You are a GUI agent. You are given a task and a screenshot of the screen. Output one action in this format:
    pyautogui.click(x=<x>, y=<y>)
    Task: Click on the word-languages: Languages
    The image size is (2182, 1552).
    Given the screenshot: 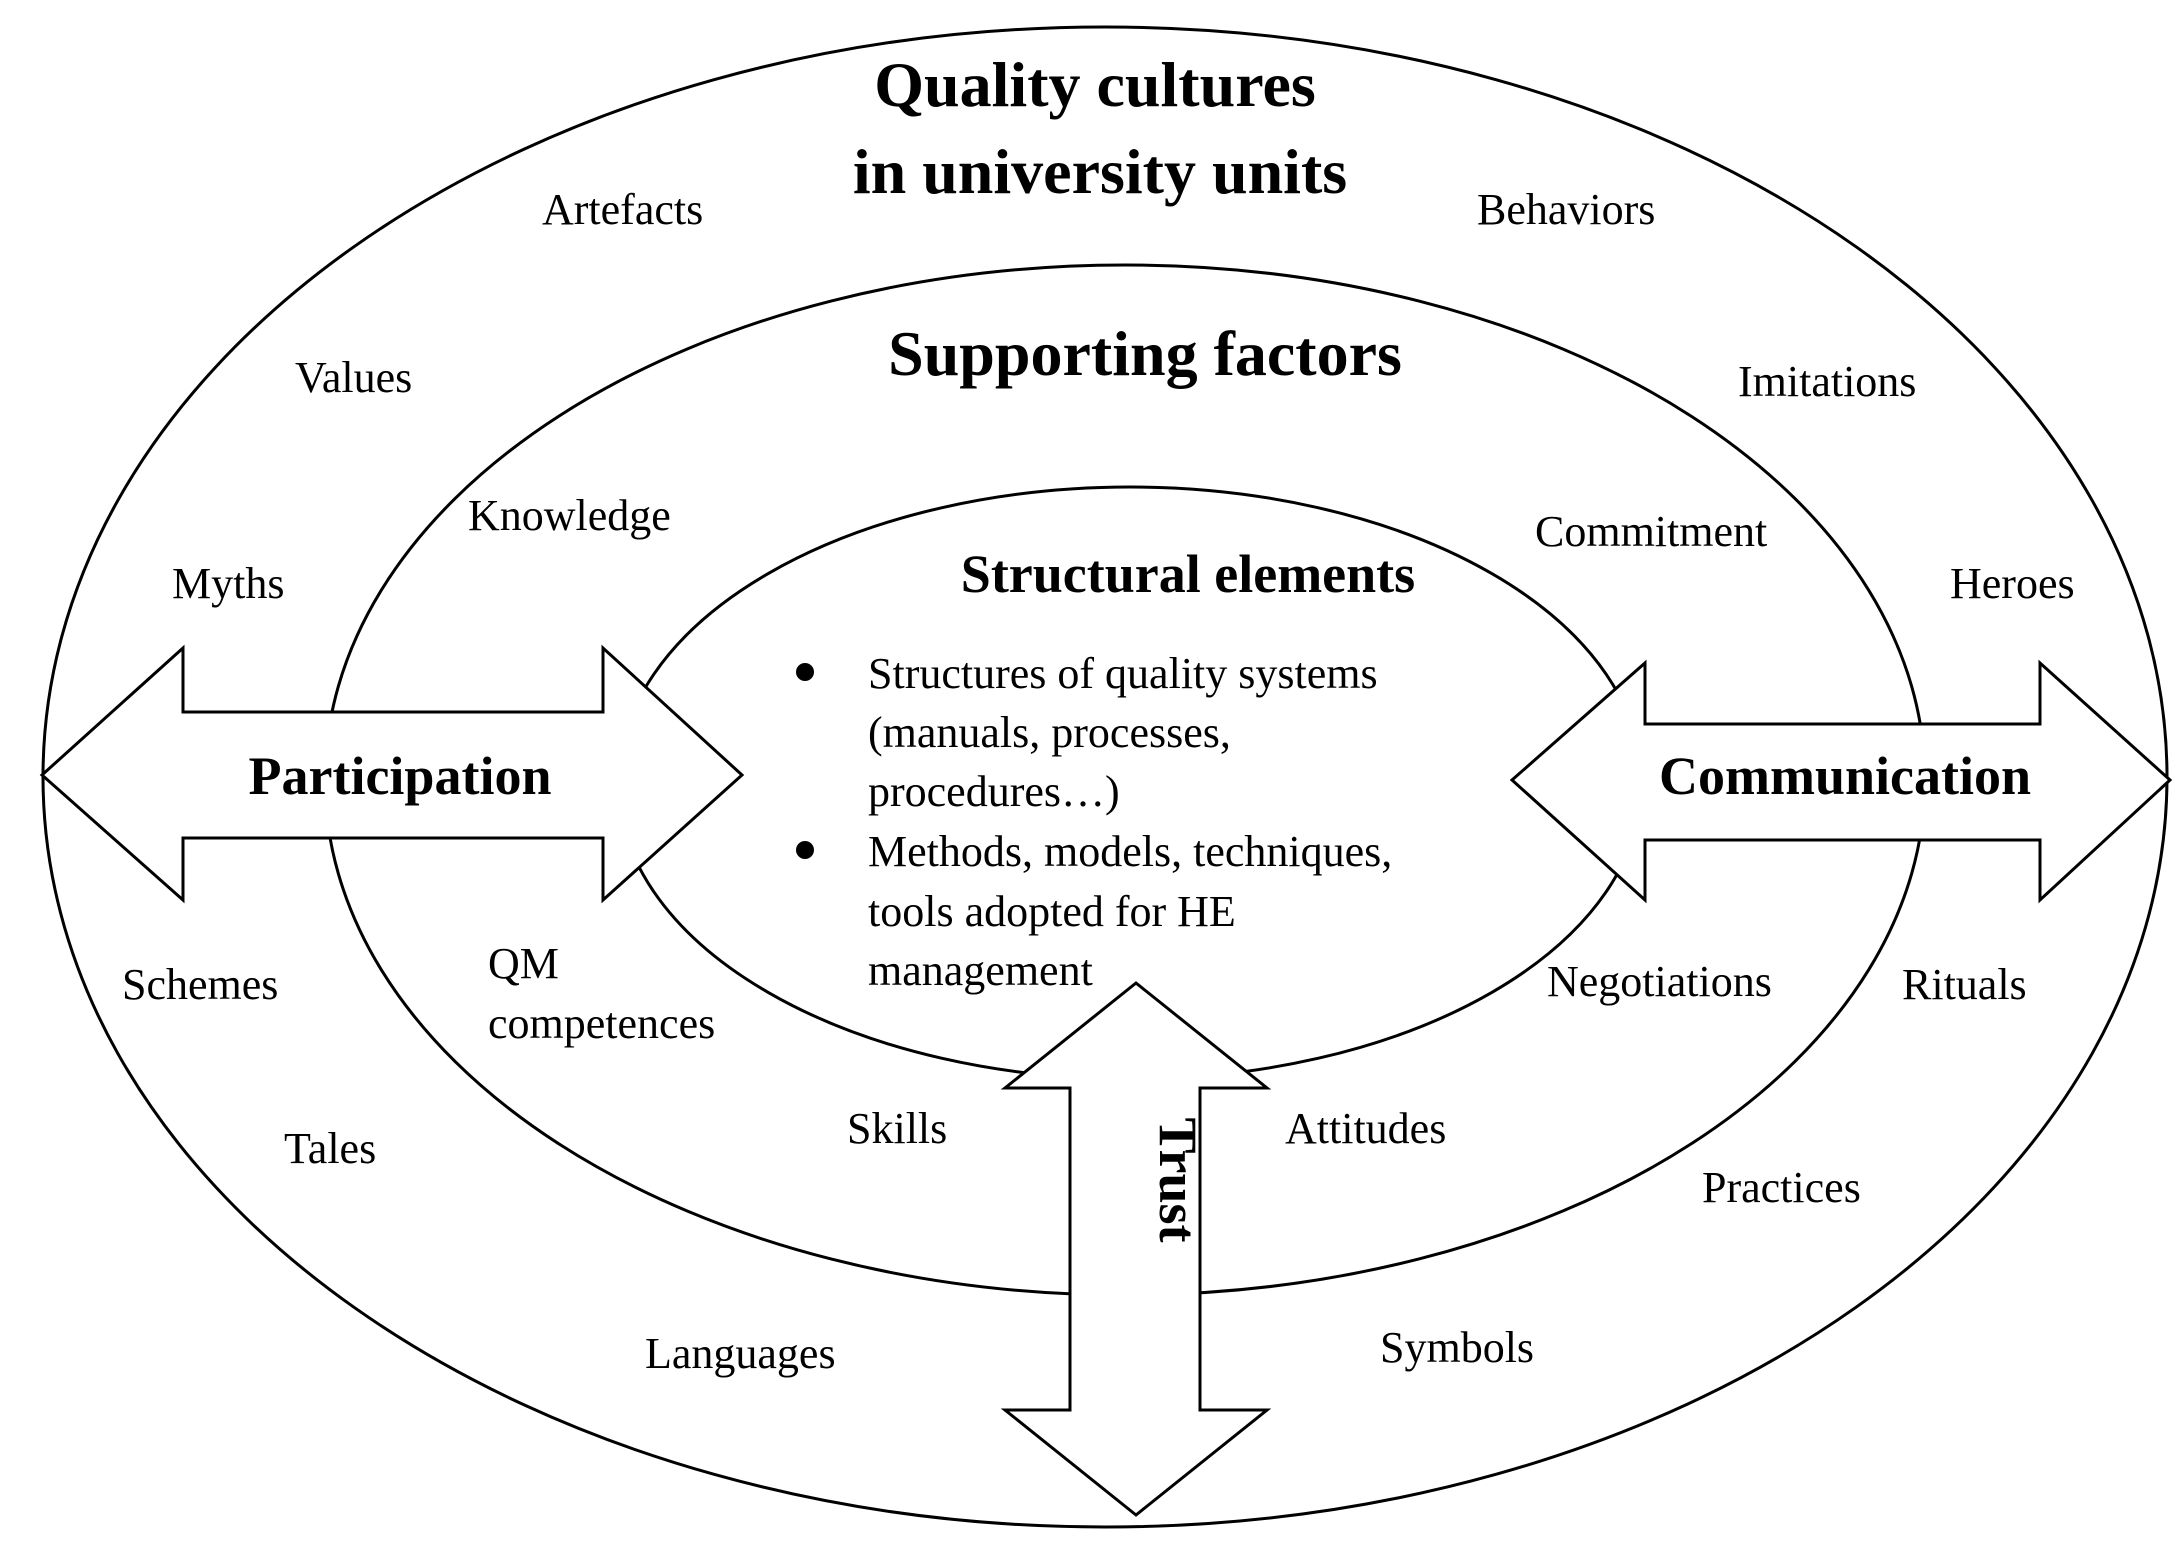 What is the action you would take?
    pyautogui.click(x=740, y=1353)
    